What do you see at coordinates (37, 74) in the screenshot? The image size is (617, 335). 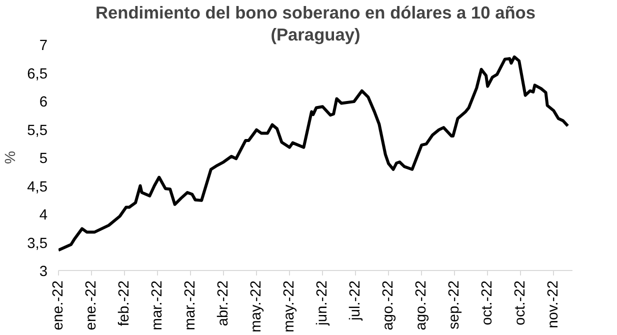 I see `y-tick-label: 6,5` at bounding box center [37, 74].